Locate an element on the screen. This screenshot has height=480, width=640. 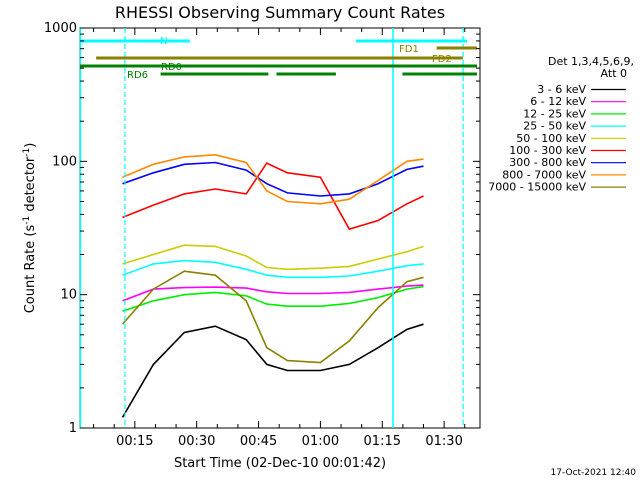
legend-entry-label: 25 - 50 keV is located at coordinates (554, 126).